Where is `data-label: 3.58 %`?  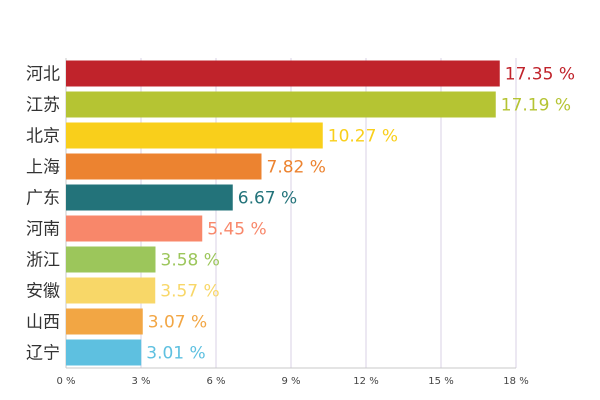 data-label: 3.58 % is located at coordinates (190, 261).